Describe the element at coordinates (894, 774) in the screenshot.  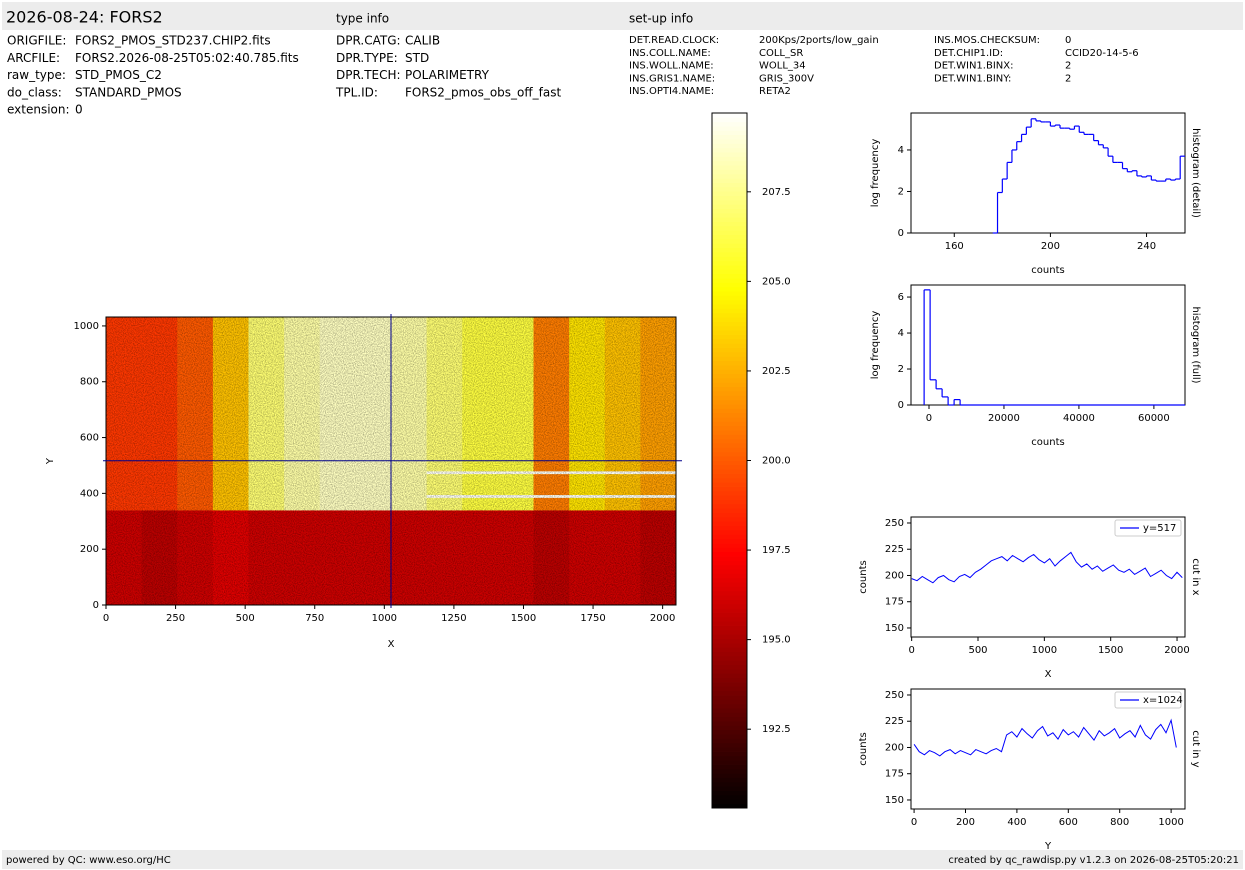
I see `y-tick-label: 175` at that location.